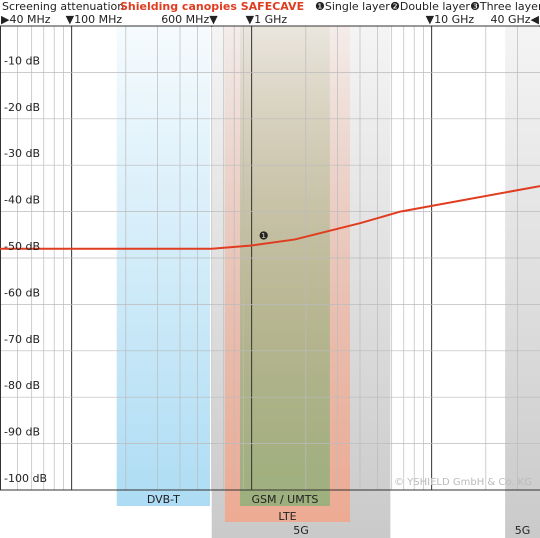 This screenshot has height=538, width=540. I want to click on annotation: ❶, so click(264, 235).